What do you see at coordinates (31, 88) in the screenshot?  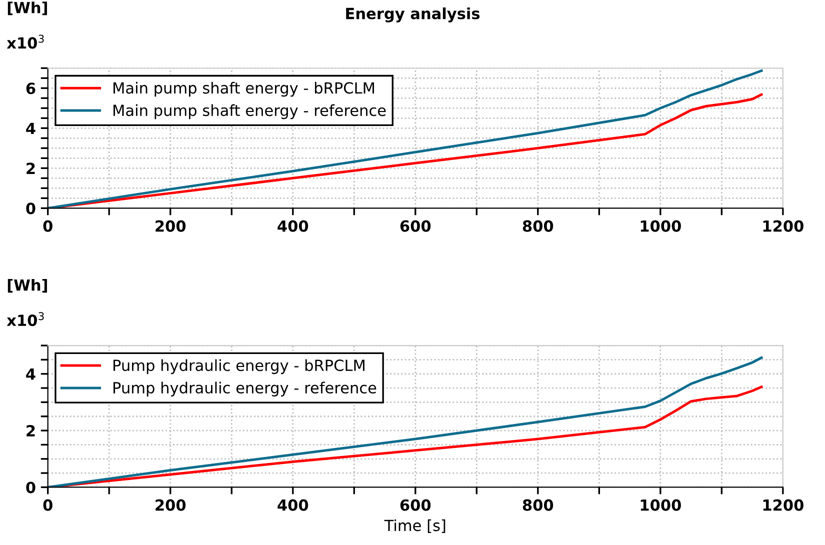 I see `y-tick-label: 6` at bounding box center [31, 88].